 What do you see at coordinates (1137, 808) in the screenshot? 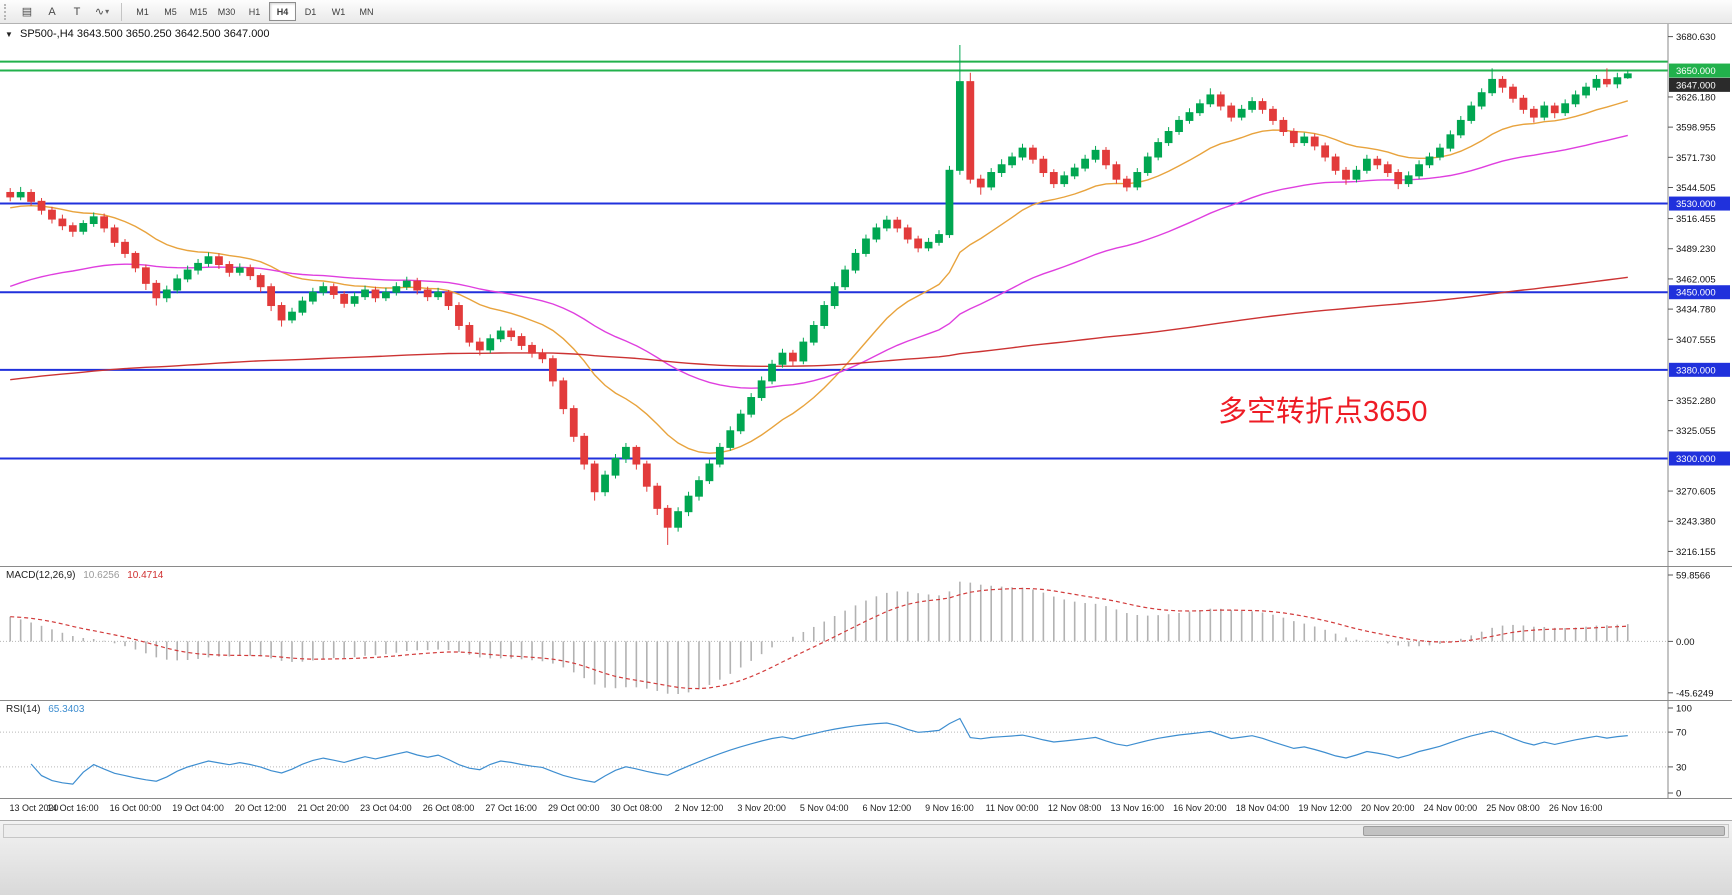
I see `time-axis-label: 13 Nov 16:00` at bounding box center [1137, 808].